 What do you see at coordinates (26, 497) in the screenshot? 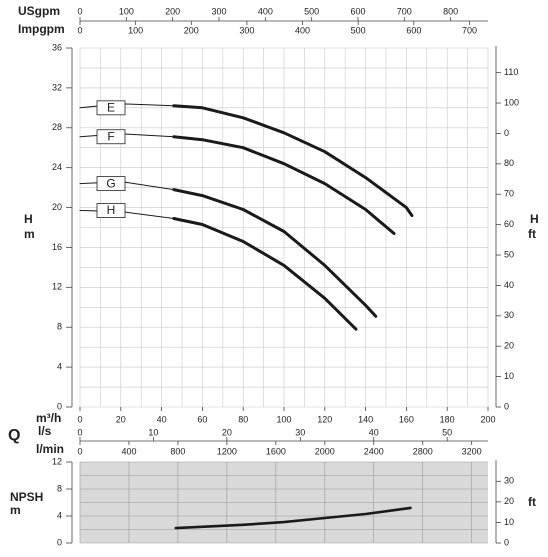
I see `axis-label: NPSH` at bounding box center [26, 497].